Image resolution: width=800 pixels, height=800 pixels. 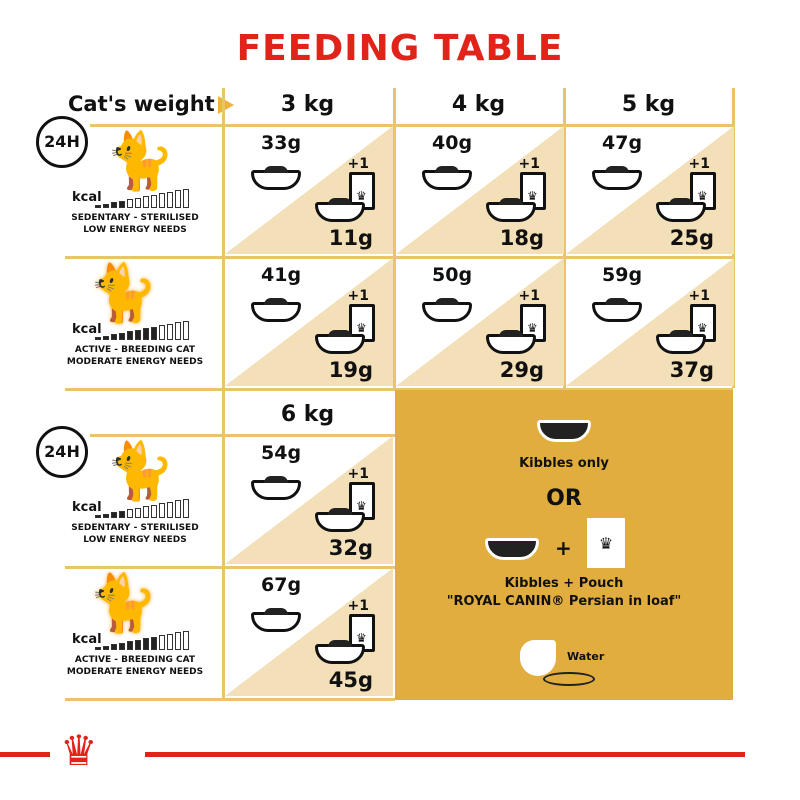 I want to click on brand-line, so click(x=445, y=754).